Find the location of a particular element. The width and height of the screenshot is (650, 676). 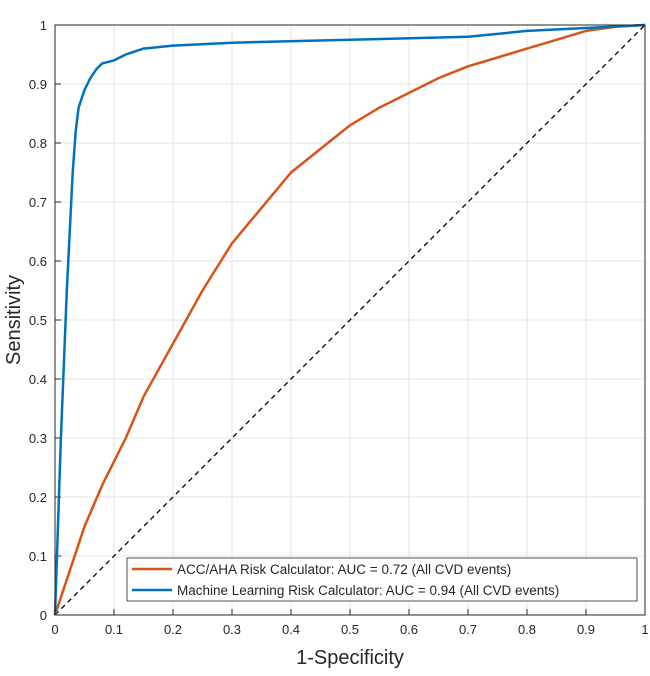

y-tick-label: 0.8 is located at coordinates (38, 143).